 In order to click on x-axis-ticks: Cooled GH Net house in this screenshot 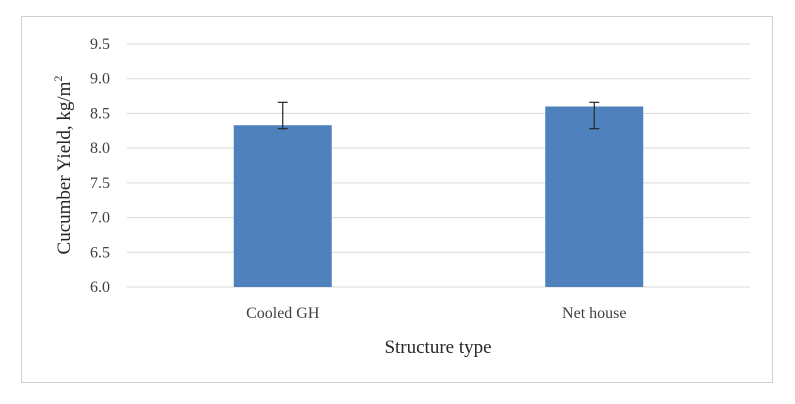, I will do `click(436, 313)`.